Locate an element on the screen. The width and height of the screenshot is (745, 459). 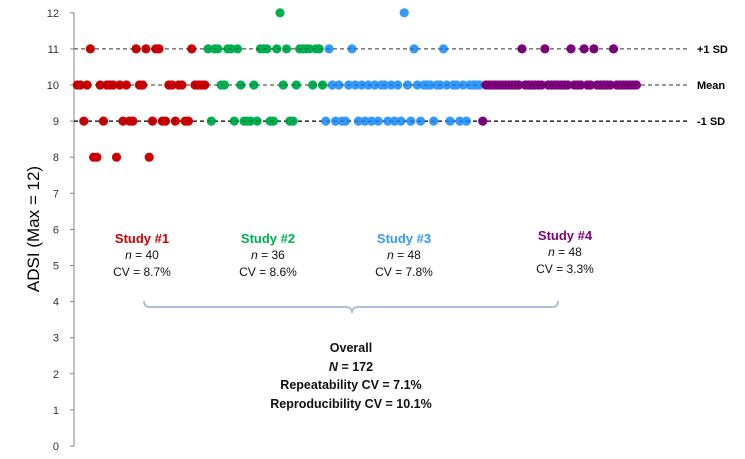
study-2-title: Study #2 is located at coordinates (268, 238).